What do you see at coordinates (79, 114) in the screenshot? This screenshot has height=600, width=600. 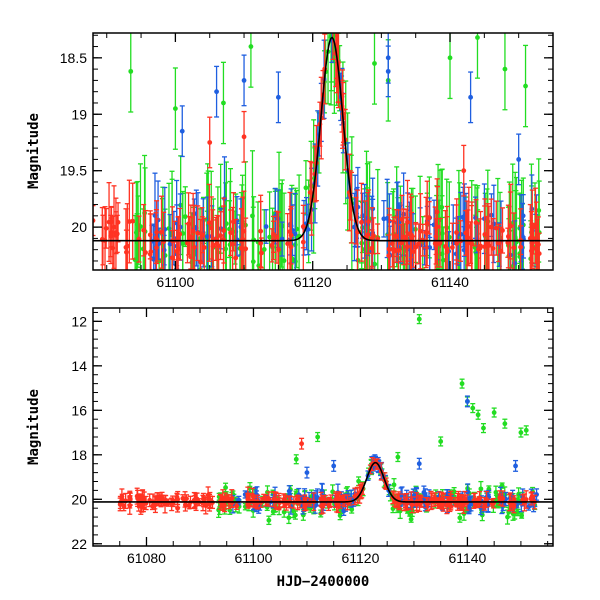 I see `top-y-tick-label: 19` at bounding box center [79, 114].